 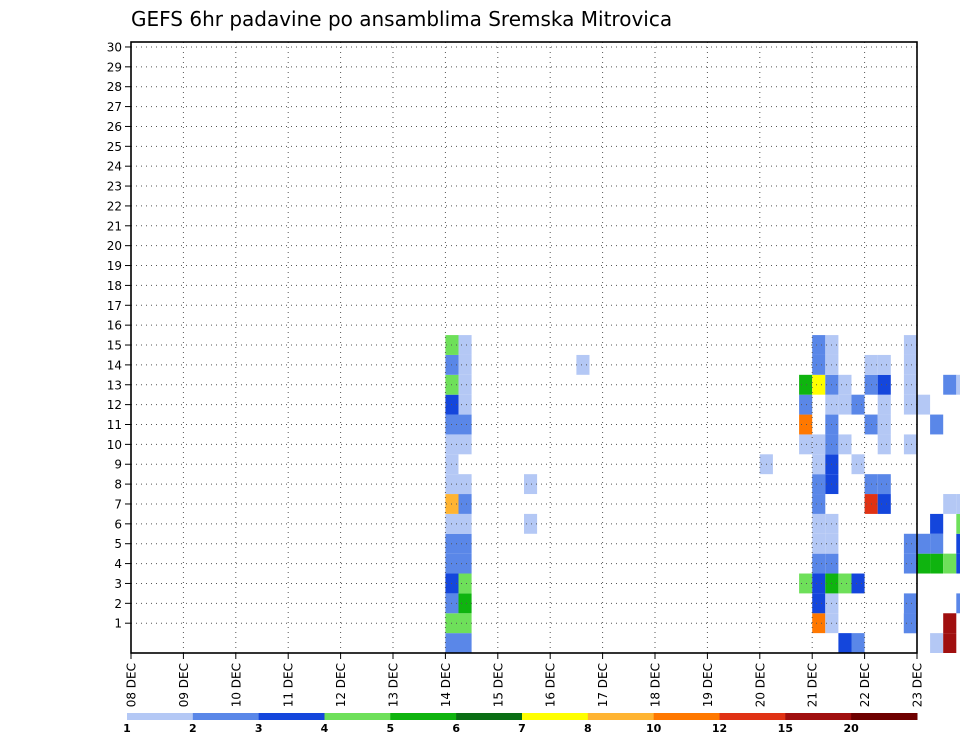 I want to click on legend-label: 15, so click(x=785, y=728).